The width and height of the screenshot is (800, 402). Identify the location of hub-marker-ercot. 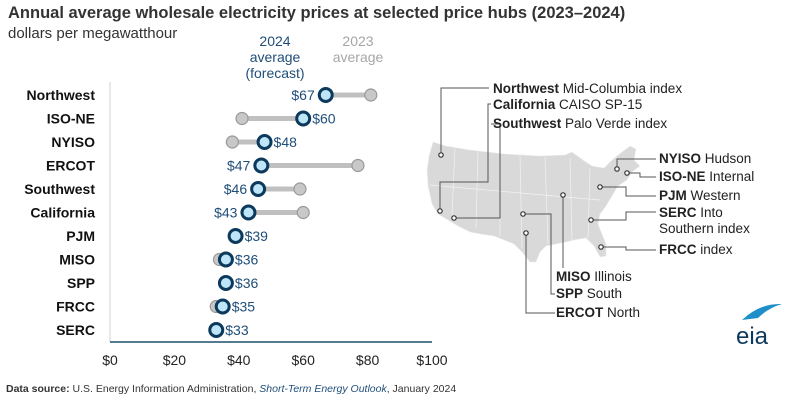
(526, 233).